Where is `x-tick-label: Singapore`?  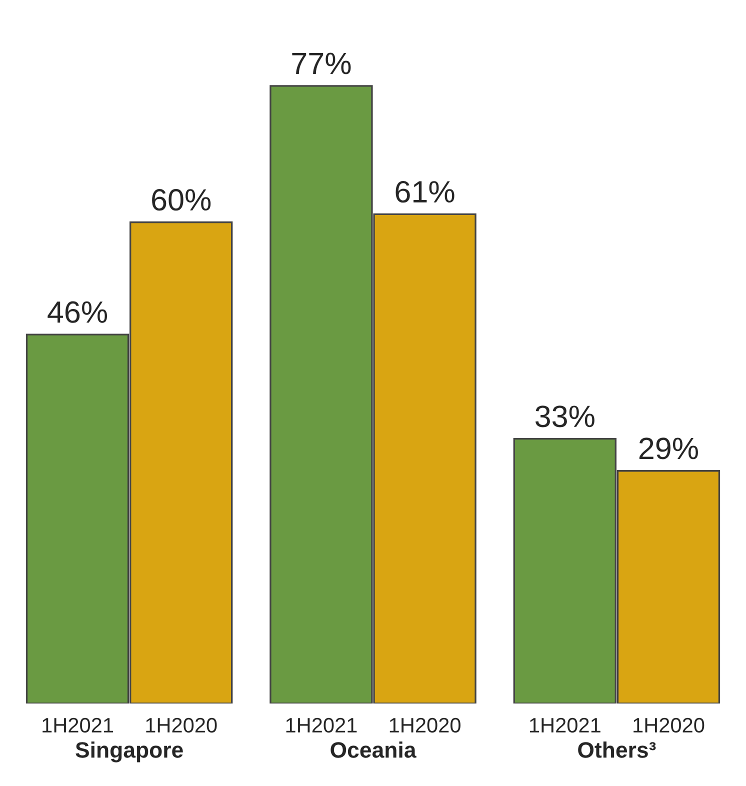 x-tick-label: Singapore is located at coordinates (129, 752).